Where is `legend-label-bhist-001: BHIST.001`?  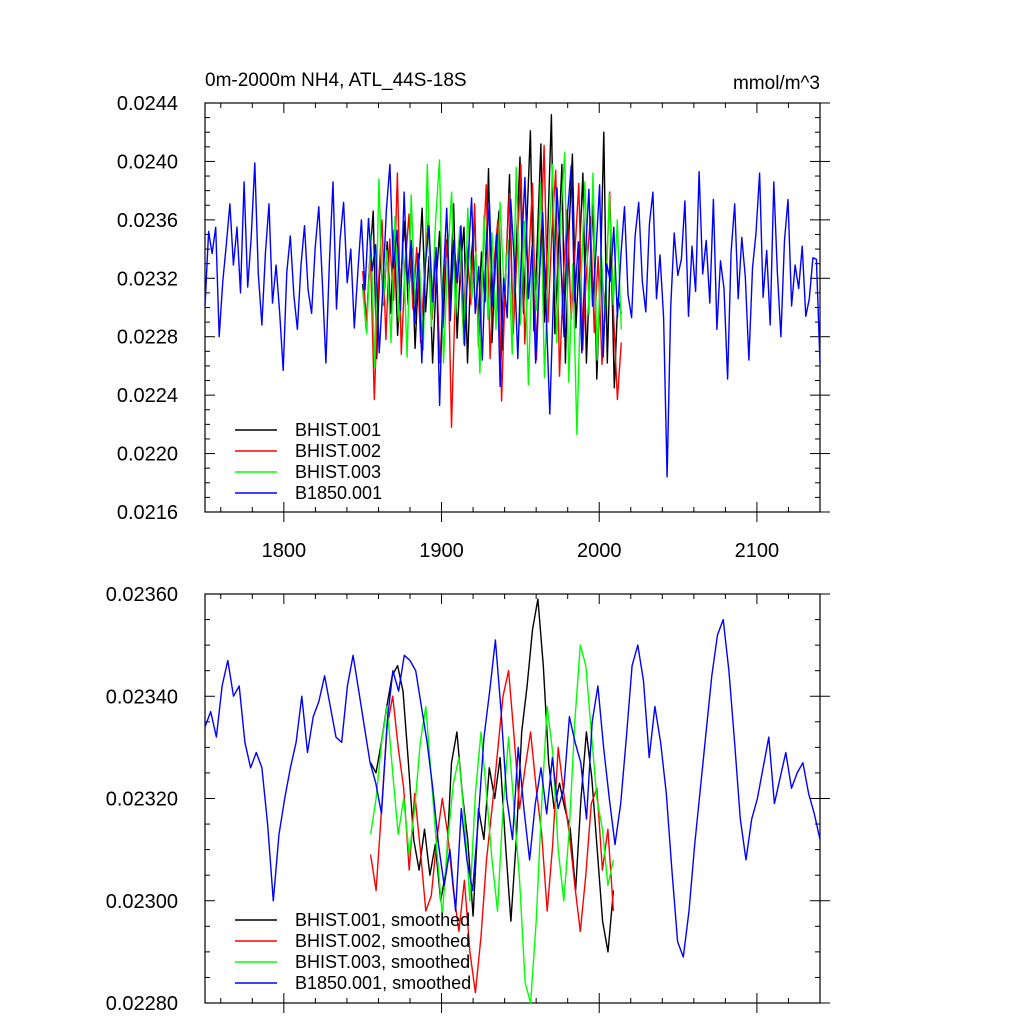 legend-label-bhist-001: BHIST.001 is located at coordinates (338, 430).